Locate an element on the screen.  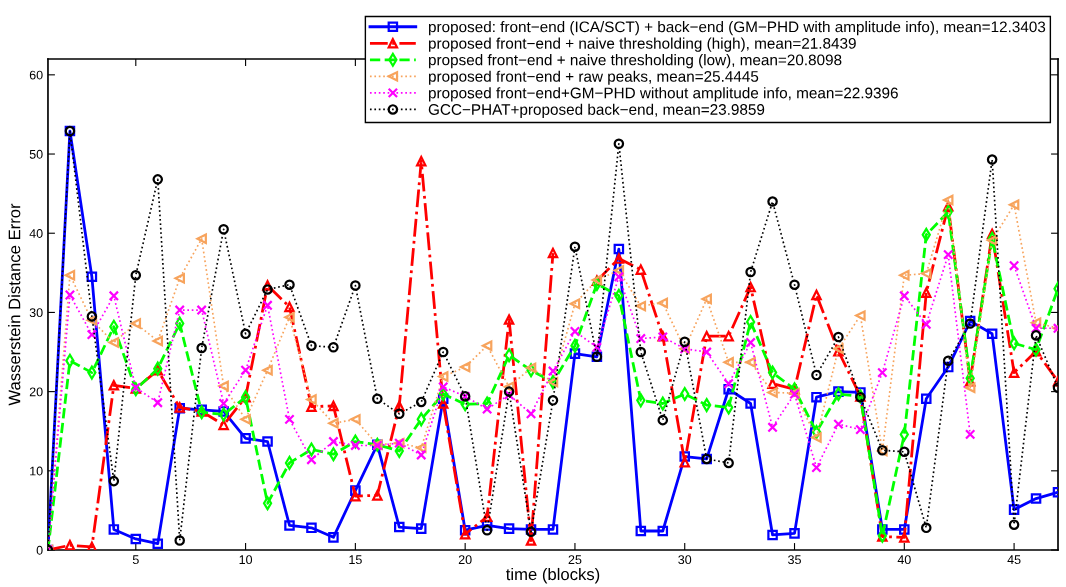
y-tick-label: 10 is located at coordinates (36, 471).